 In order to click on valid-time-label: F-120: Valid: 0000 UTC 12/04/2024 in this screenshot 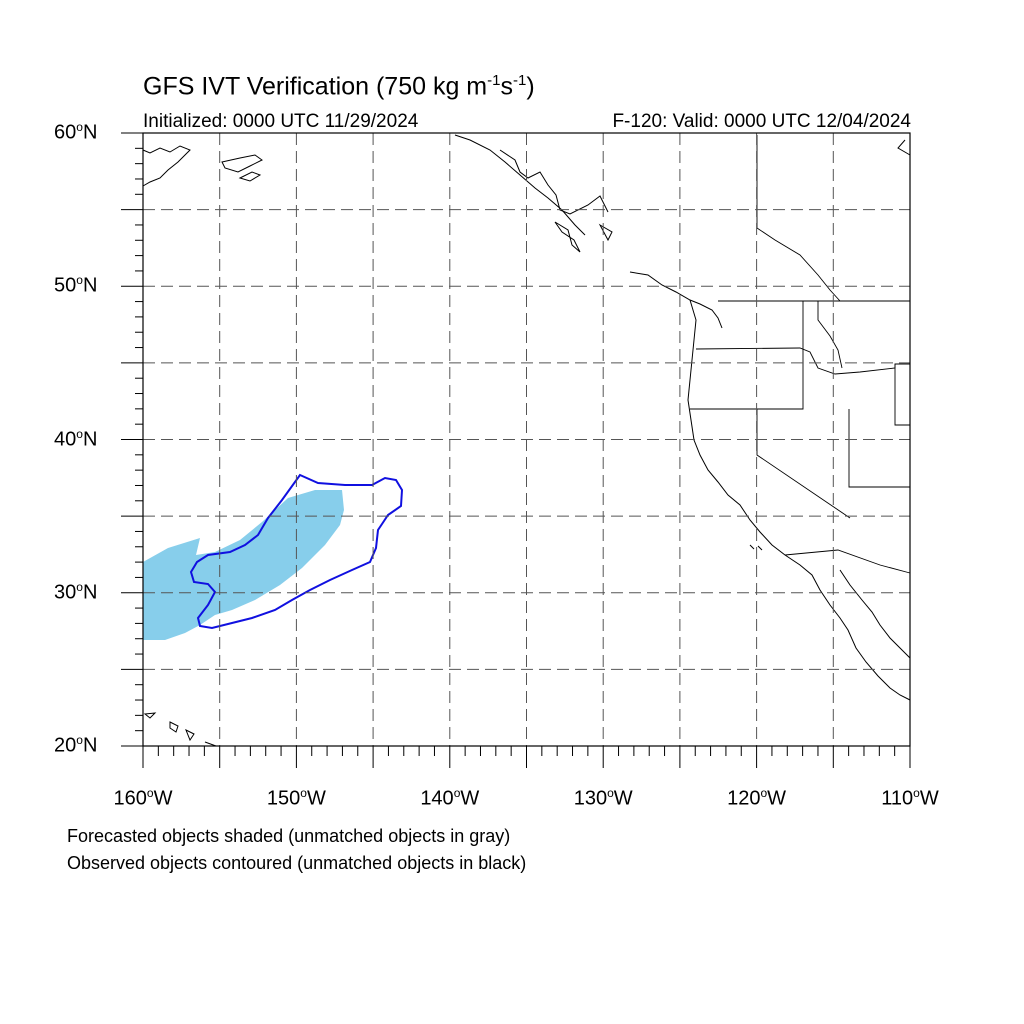, I will do `click(761, 121)`.